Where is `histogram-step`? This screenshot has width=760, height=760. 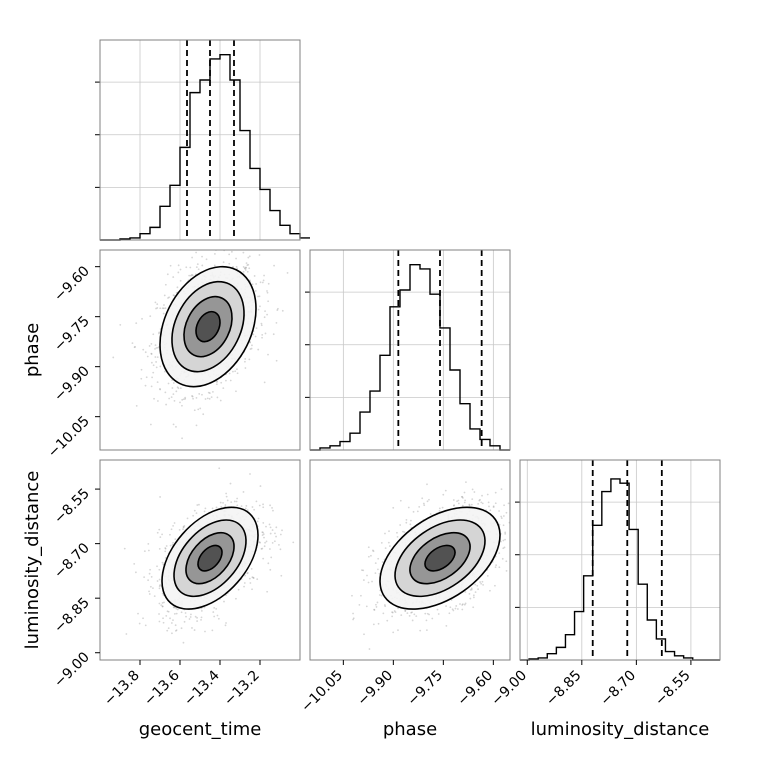 histogram-step is located at coordinates (205, 147).